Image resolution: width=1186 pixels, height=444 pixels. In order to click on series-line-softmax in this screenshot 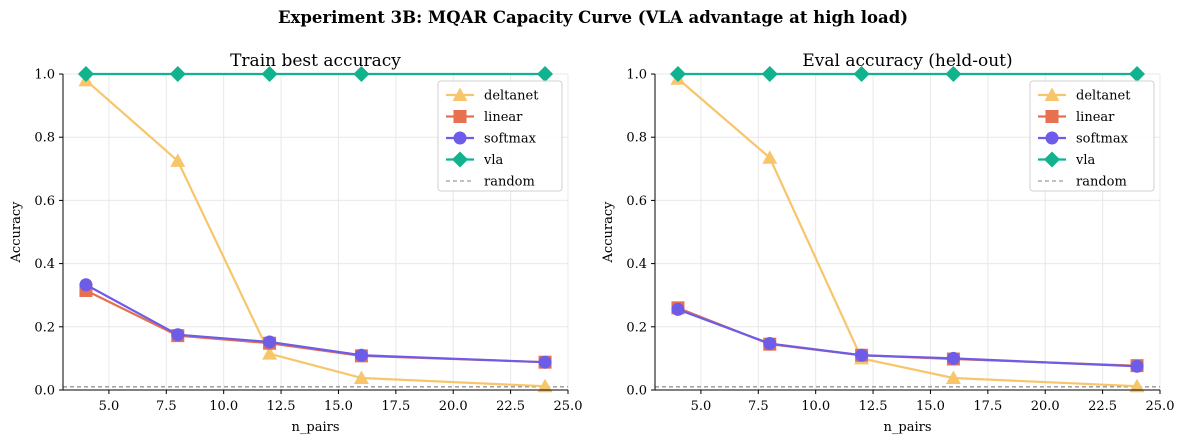, I will do `click(907, 338)`.